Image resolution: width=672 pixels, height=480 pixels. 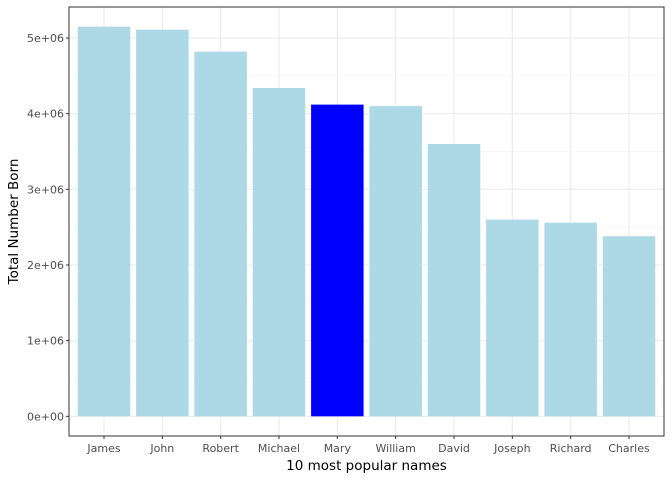 I want to click on bar-david, so click(x=454, y=280).